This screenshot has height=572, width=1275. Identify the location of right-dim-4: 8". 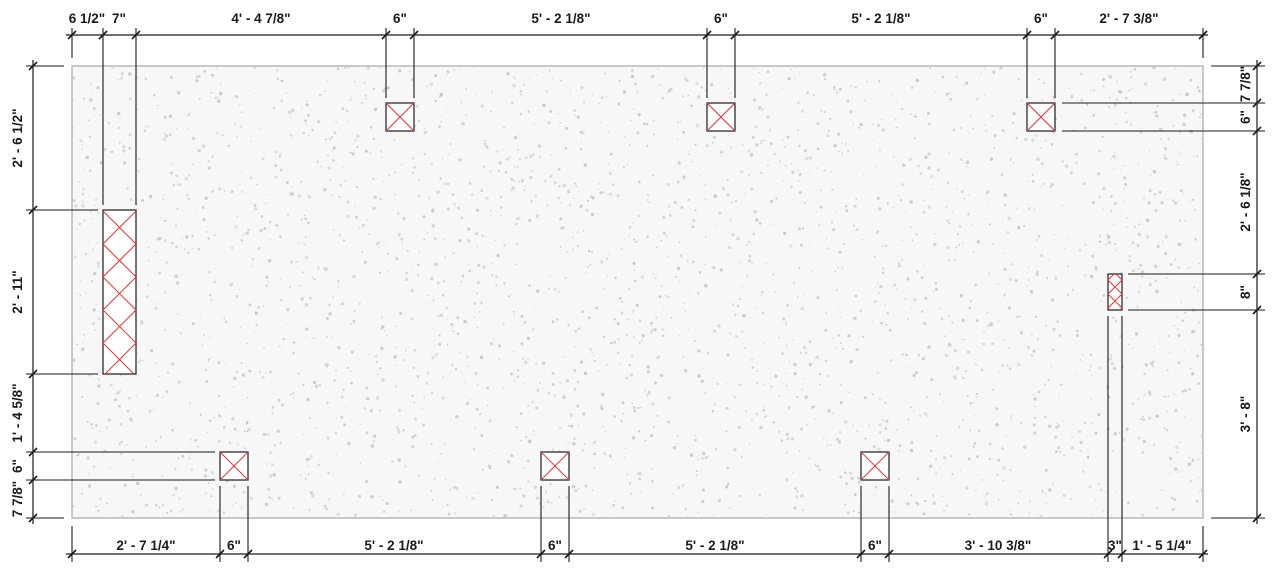
(1245, 292).